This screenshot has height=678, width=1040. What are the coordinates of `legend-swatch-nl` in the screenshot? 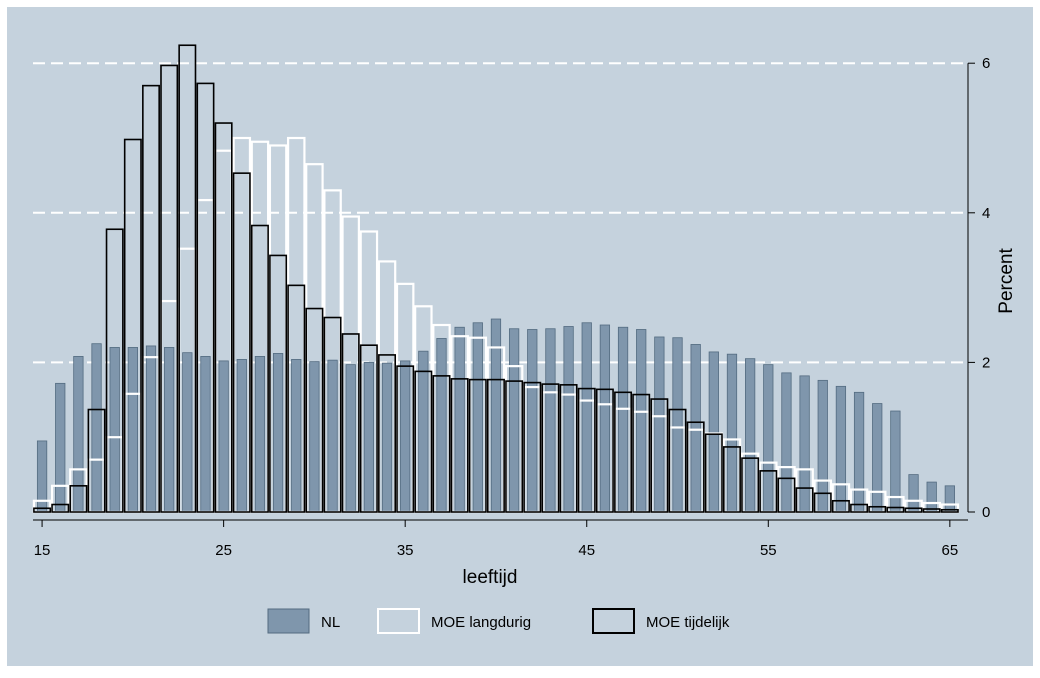 It's located at (288, 621).